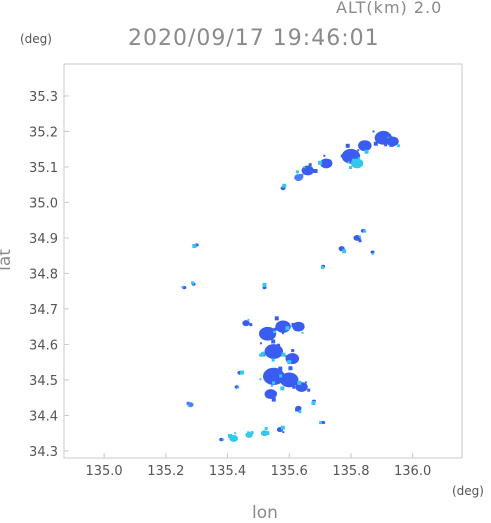 The width and height of the screenshot is (491, 523). Describe the element at coordinates (36, 39) in the screenshot. I see `y-unit-label: (deg)` at that location.